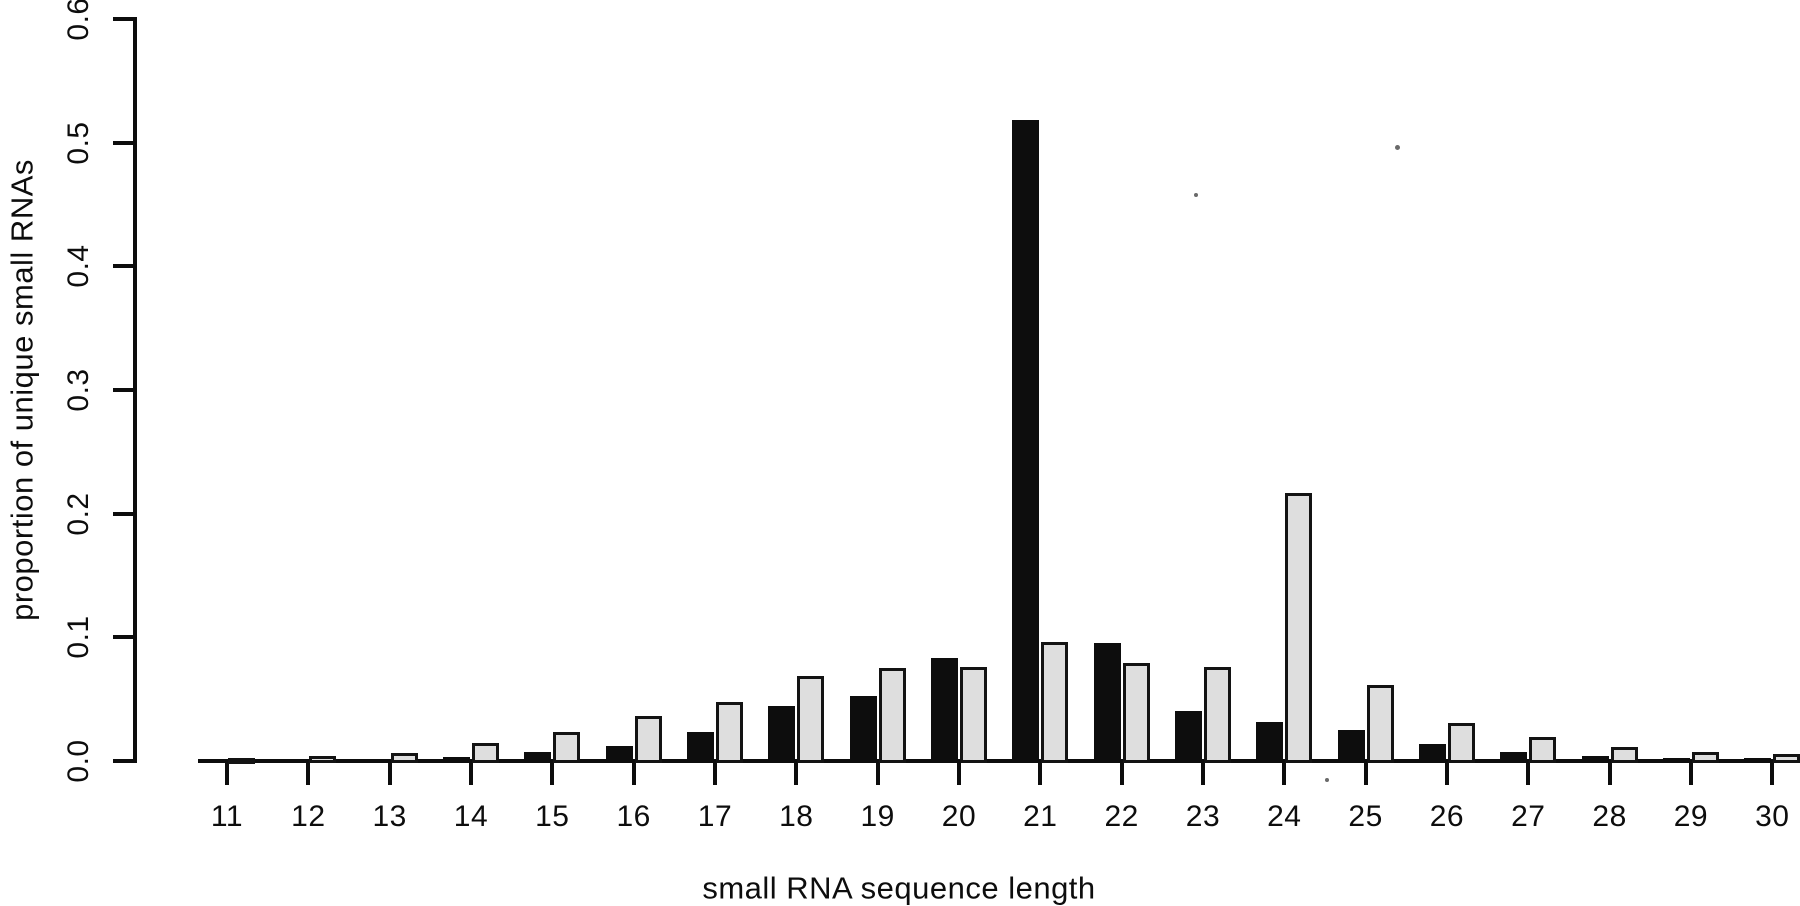  Describe the element at coordinates (1528, 816) in the screenshot. I see `x-tick-label-27: 27` at that location.